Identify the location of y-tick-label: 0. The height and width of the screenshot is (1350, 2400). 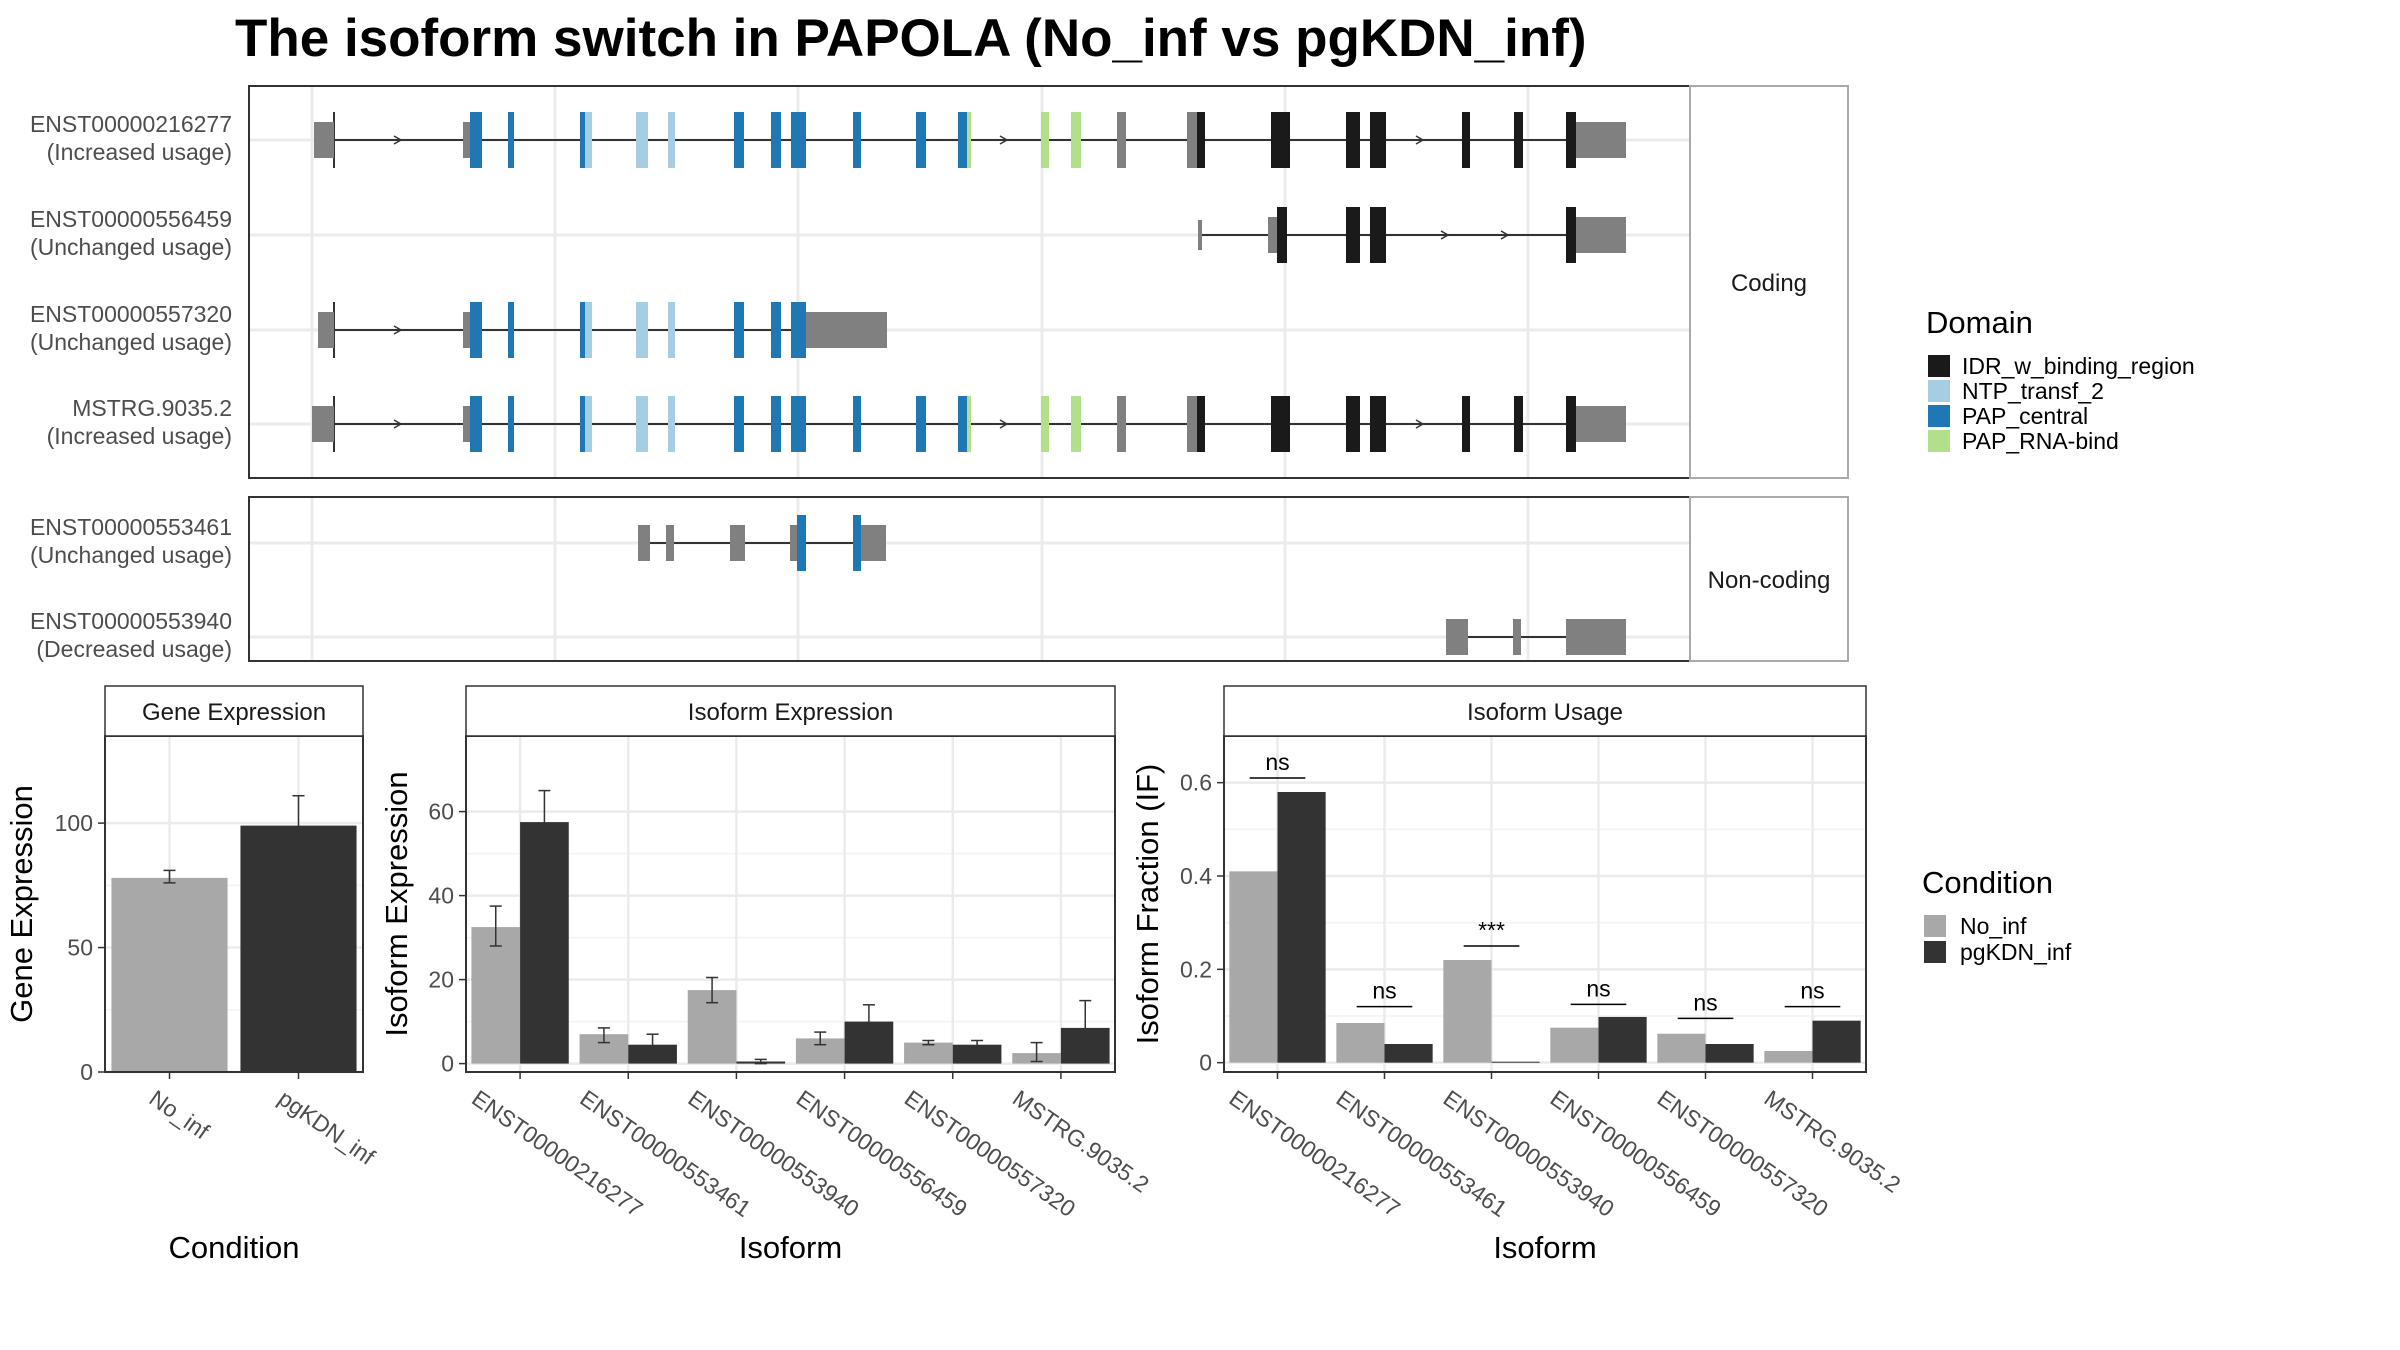
(86, 1072).